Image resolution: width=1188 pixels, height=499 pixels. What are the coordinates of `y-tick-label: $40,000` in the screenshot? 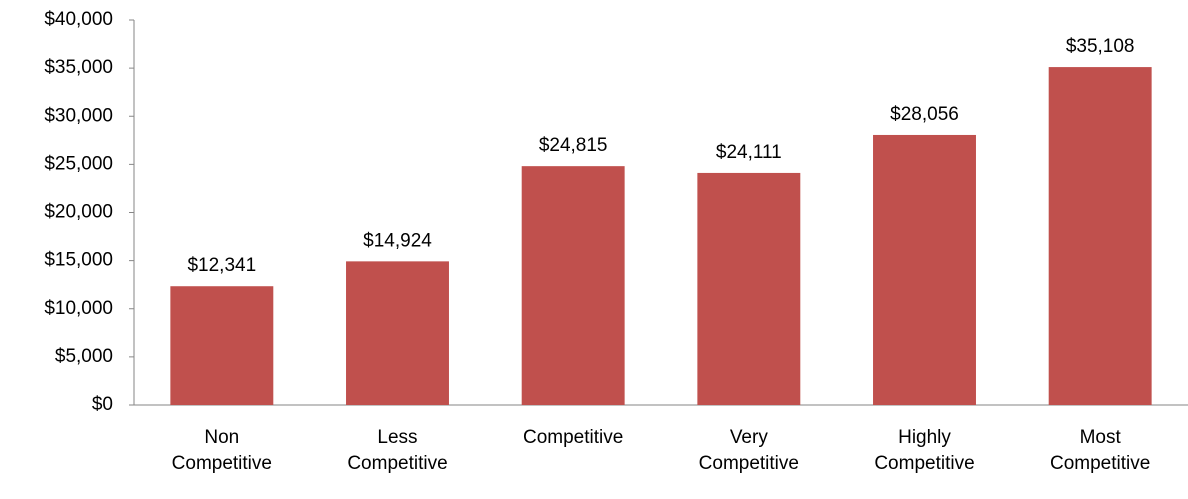 It's located at (78, 19).